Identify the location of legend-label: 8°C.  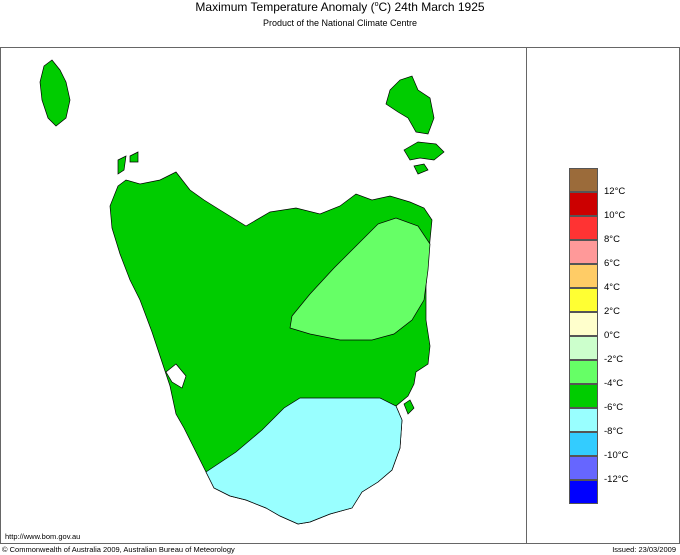
(612, 239).